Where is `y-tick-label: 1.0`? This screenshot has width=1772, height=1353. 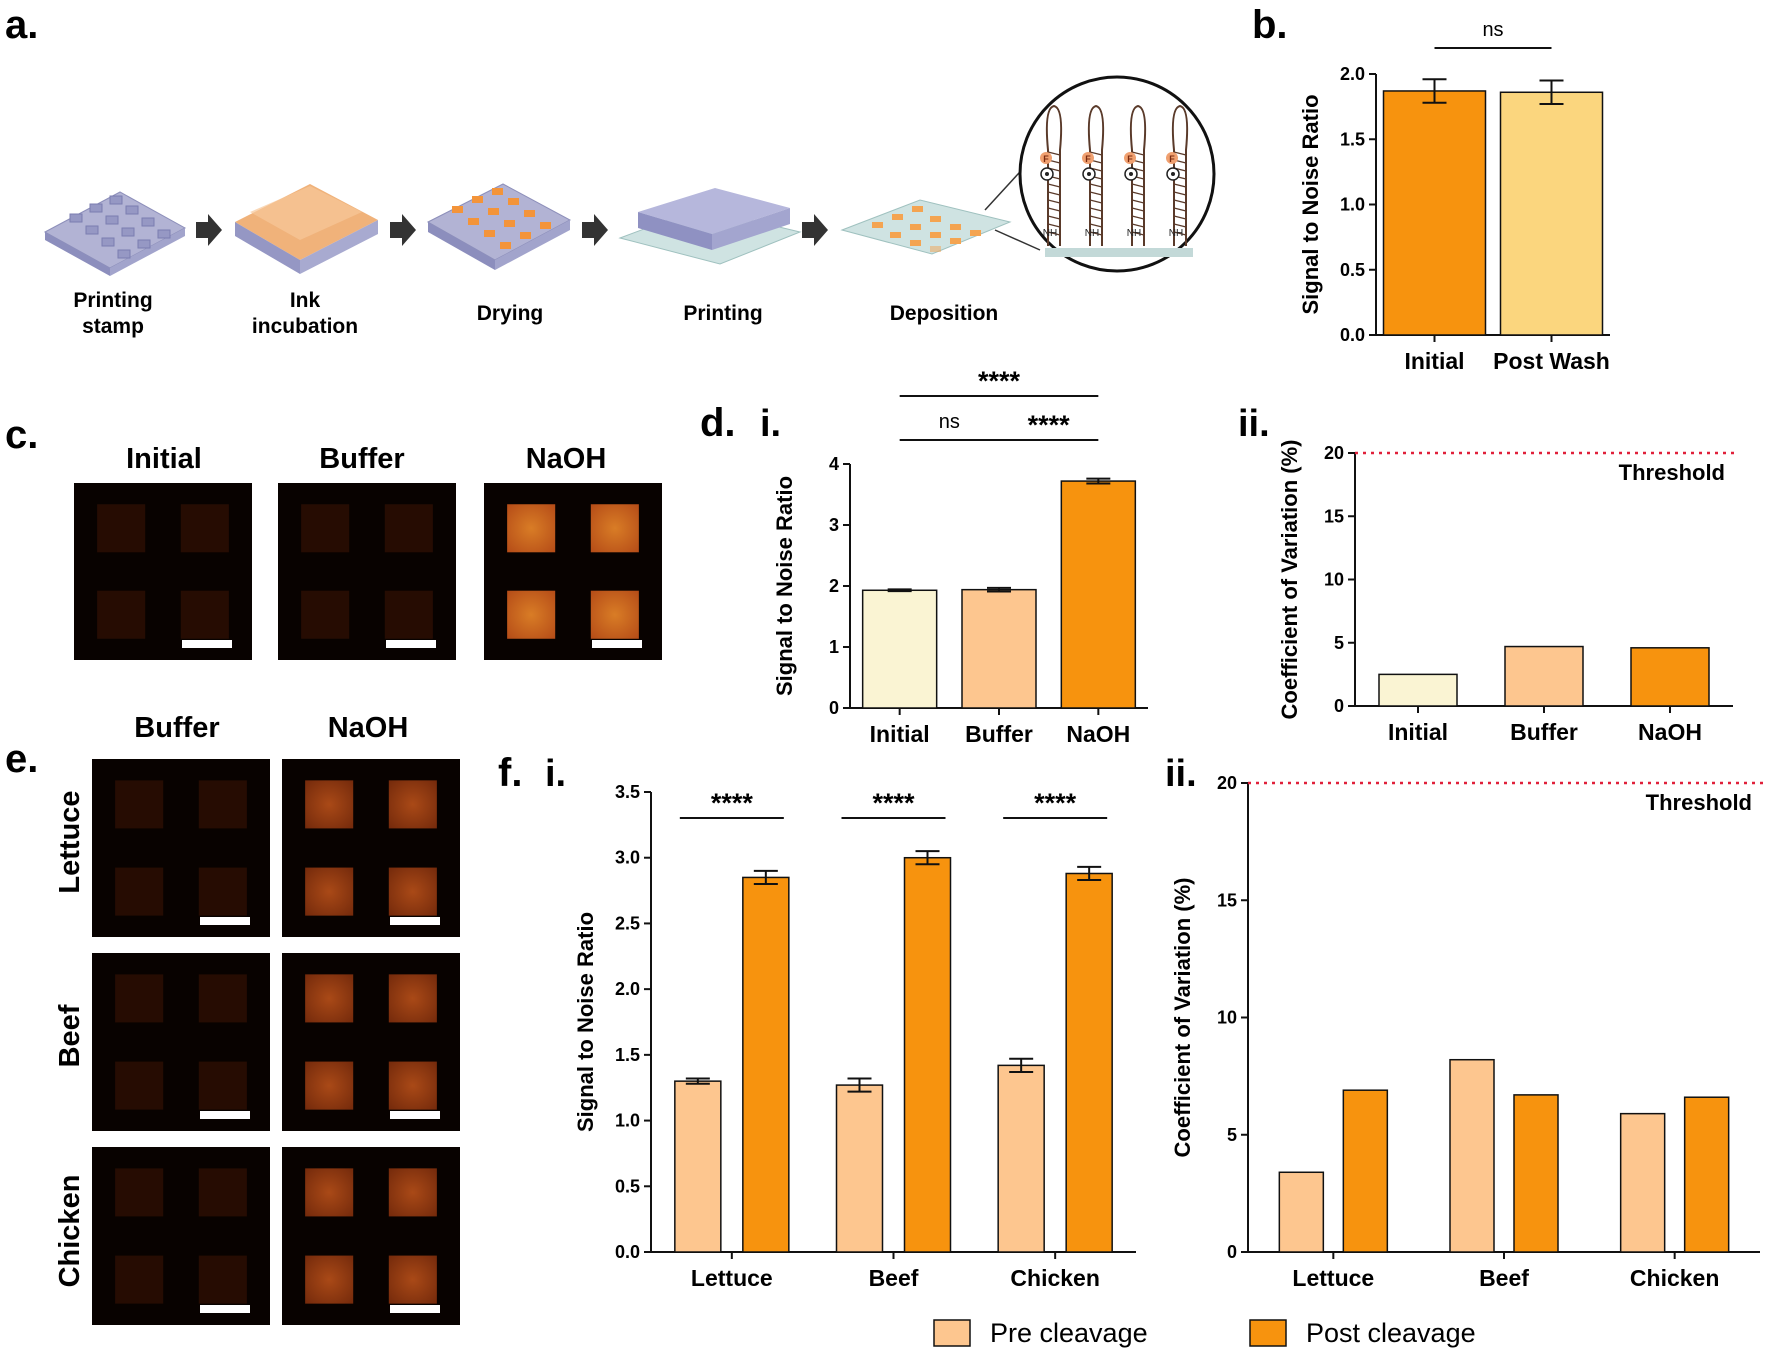
y-tick-label: 1.0 is located at coordinates (627, 1121).